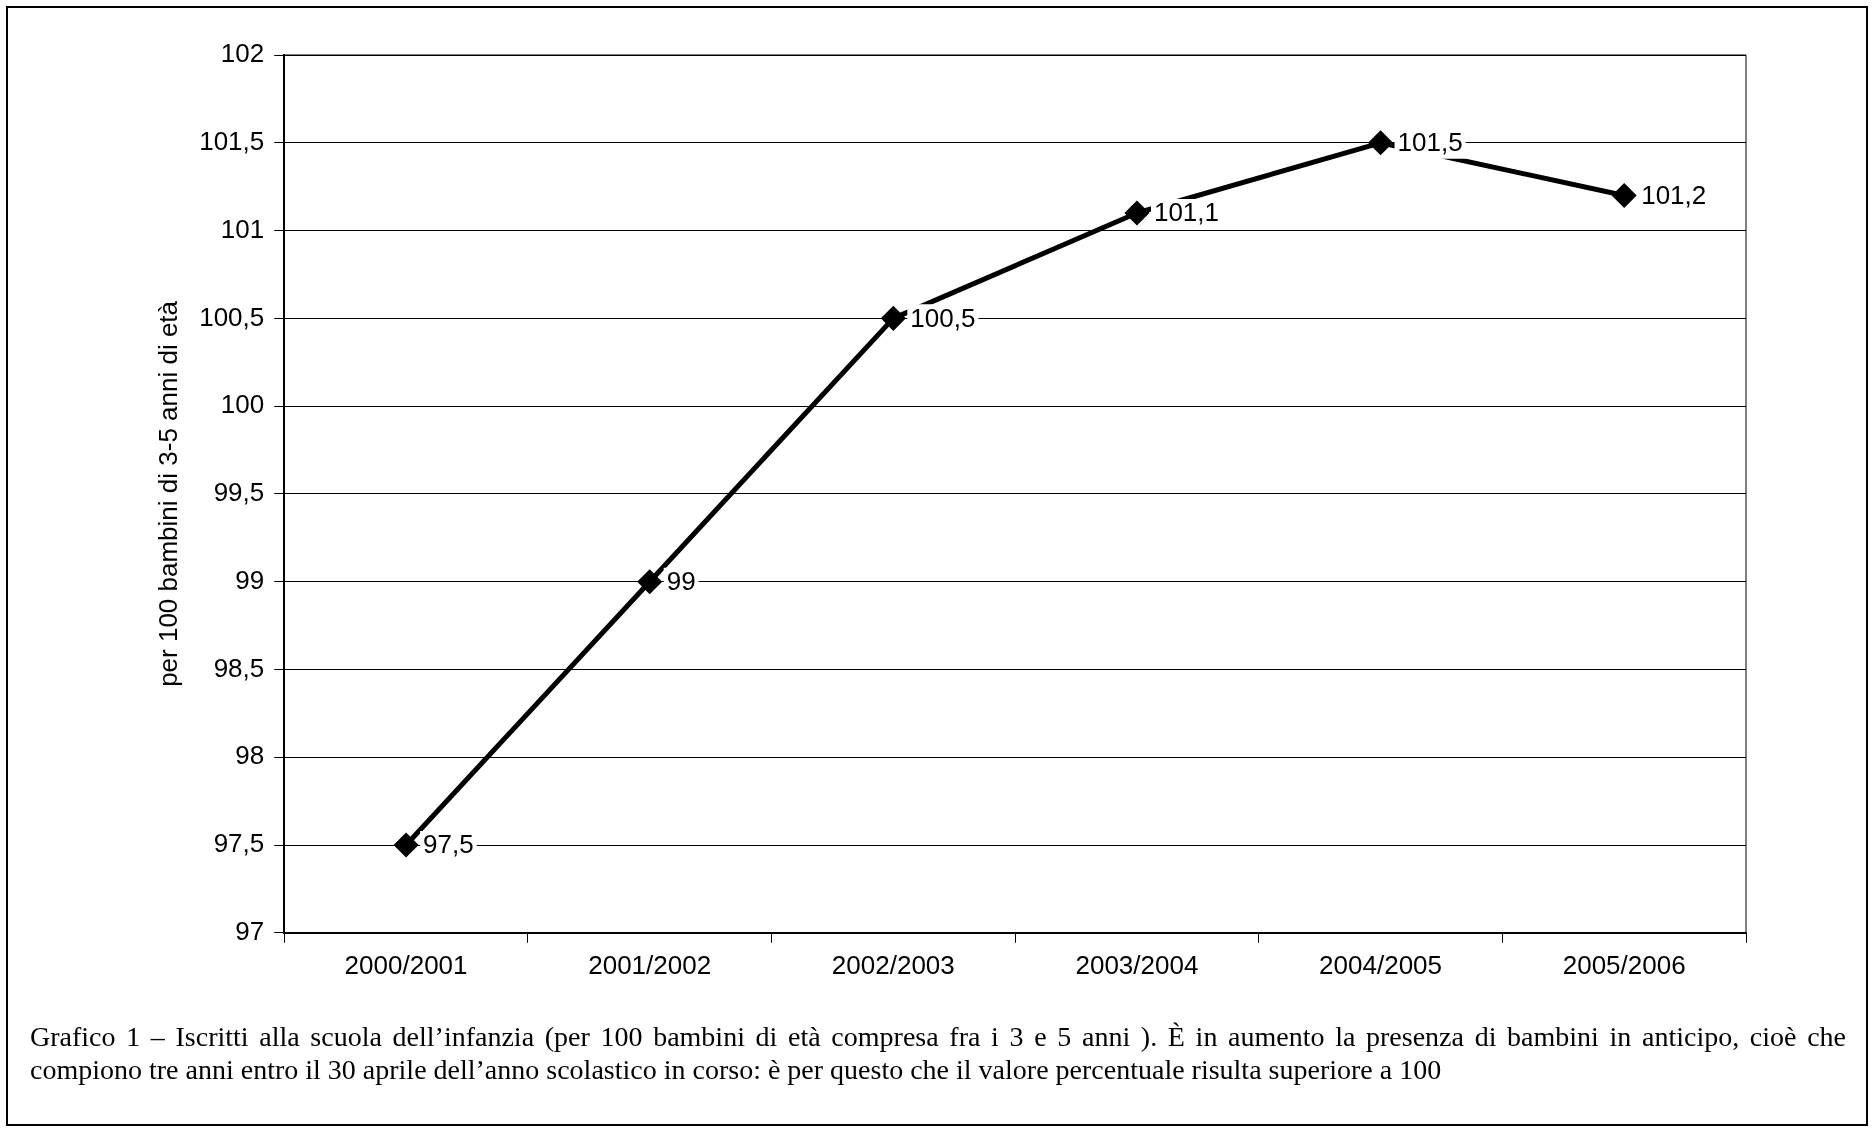 The image size is (1876, 1134). I want to click on data-label: 101,5, so click(1430, 141).